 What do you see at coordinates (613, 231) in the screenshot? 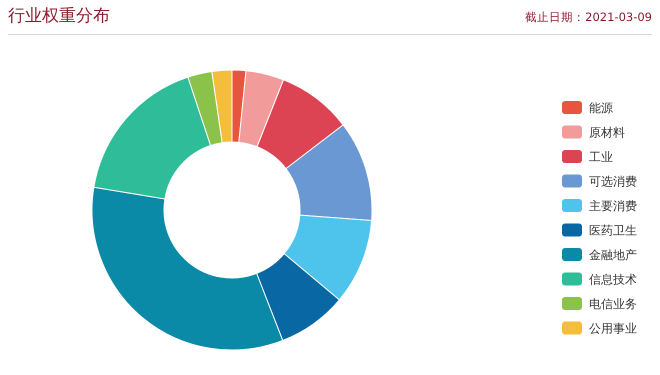
I see `legend-label: 医药卫生` at bounding box center [613, 231].